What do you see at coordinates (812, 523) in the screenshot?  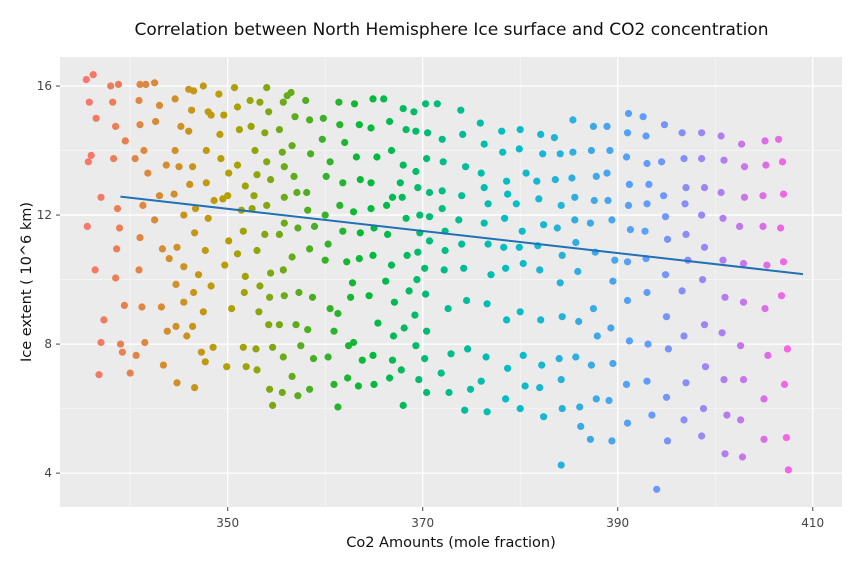 I see `x-tick-label: 410` at bounding box center [812, 523].